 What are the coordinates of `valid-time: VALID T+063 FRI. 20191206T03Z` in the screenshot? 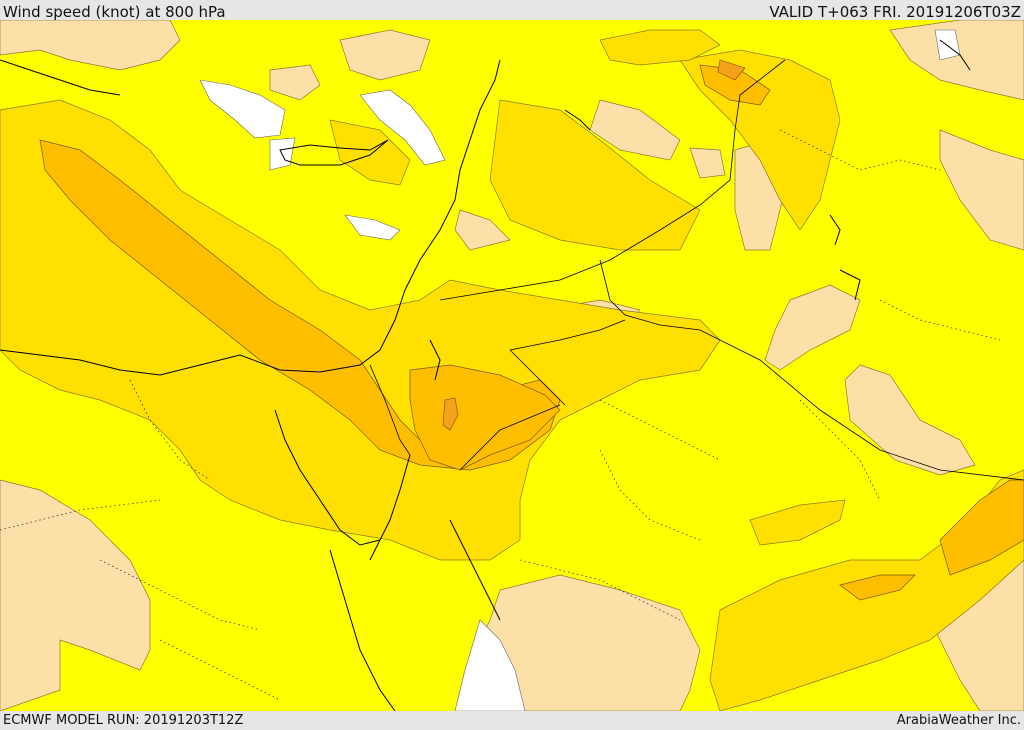 It's located at (895, 12).